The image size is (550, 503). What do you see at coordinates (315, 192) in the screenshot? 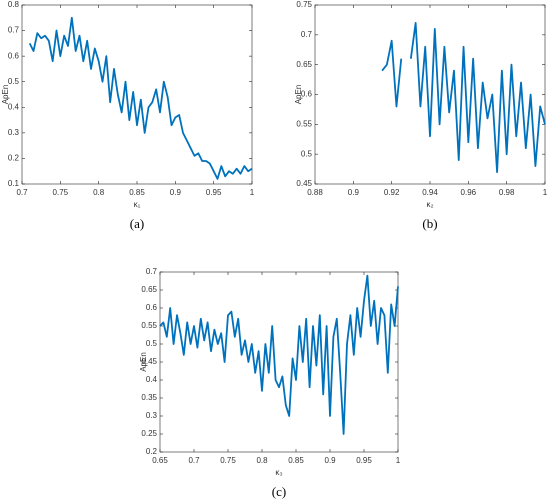
I see `x-tick-label: 0.88` at bounding box center [315, 192].